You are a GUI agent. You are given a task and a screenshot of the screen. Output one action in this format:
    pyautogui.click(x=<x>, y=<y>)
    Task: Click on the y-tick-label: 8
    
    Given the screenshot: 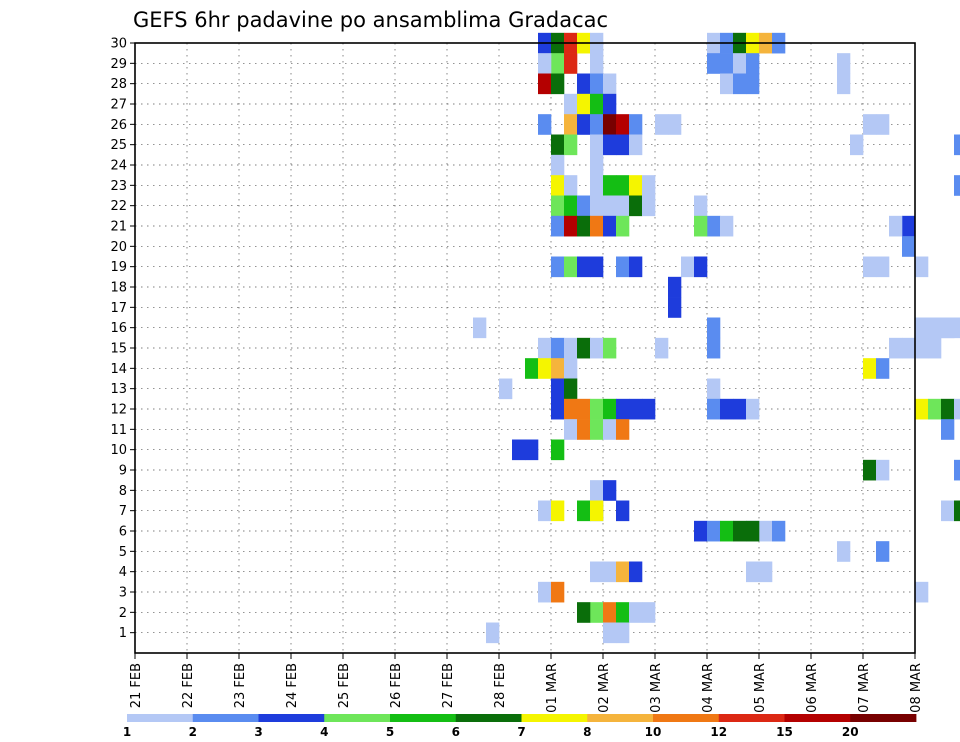 What is the action you would take?
    pyautogui.click(x=123, y=491)
    